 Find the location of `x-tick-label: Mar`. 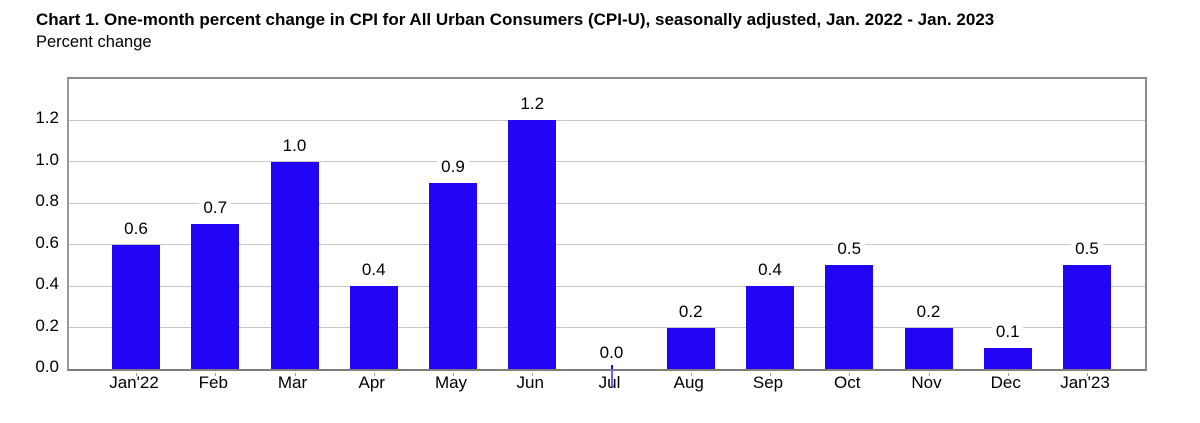

x-tick-label: Mar is located at coordinates (292, 382).